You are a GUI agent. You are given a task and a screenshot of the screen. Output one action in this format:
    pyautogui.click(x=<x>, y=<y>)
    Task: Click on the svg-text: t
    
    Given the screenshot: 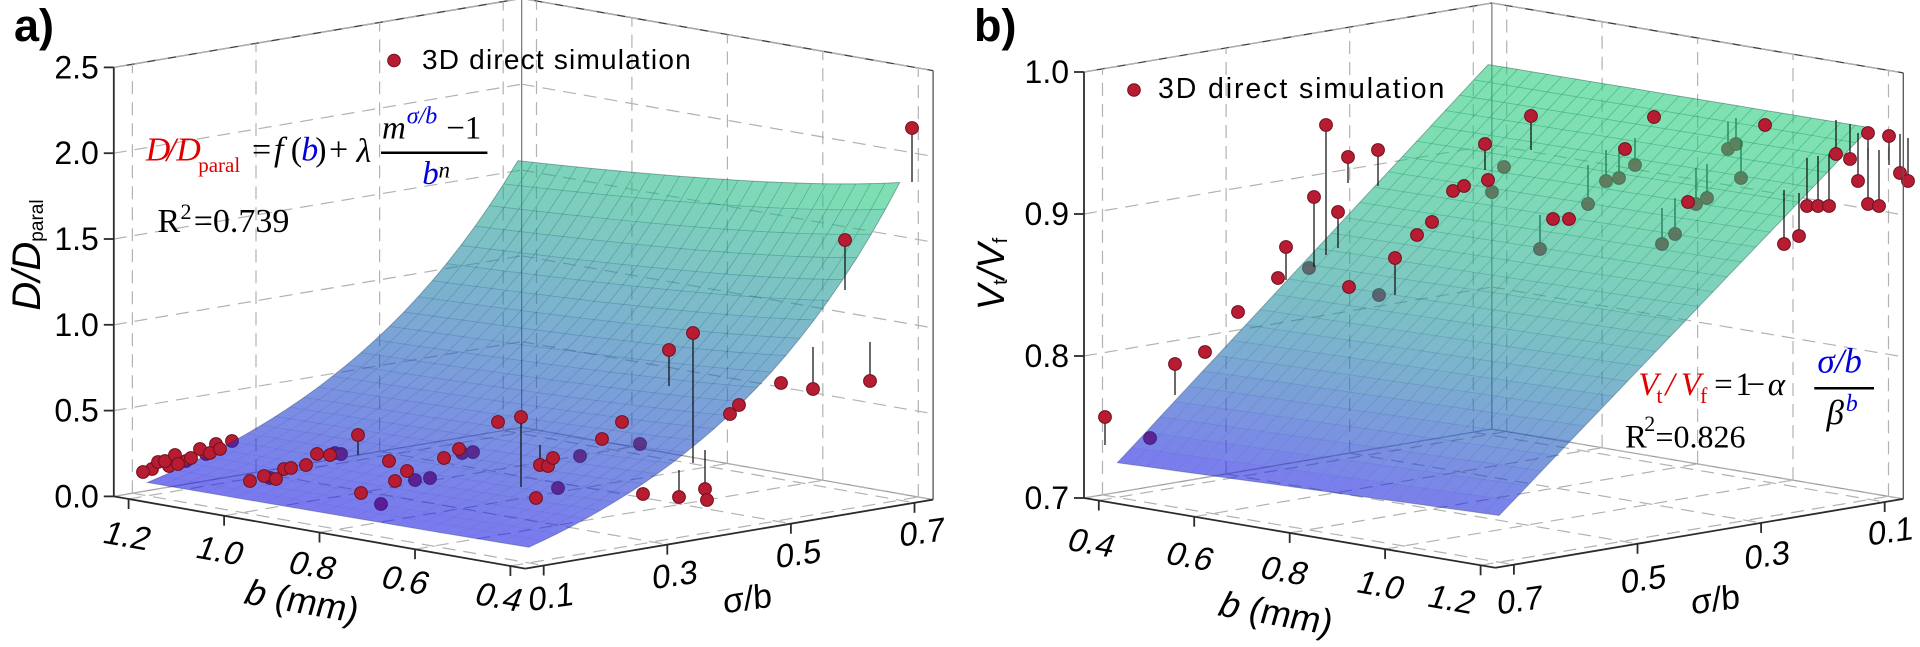 What is the action you would take?
    pyautogui.click(x=1659, y=395)
    